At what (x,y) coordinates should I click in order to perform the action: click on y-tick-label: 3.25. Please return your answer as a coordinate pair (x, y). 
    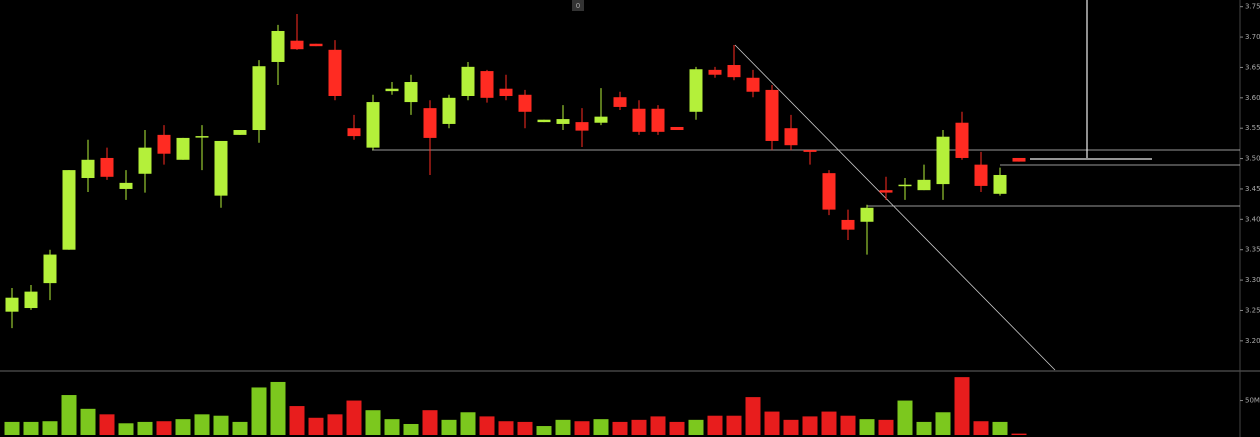
    Looking at the image, I should click on (1252, 310).